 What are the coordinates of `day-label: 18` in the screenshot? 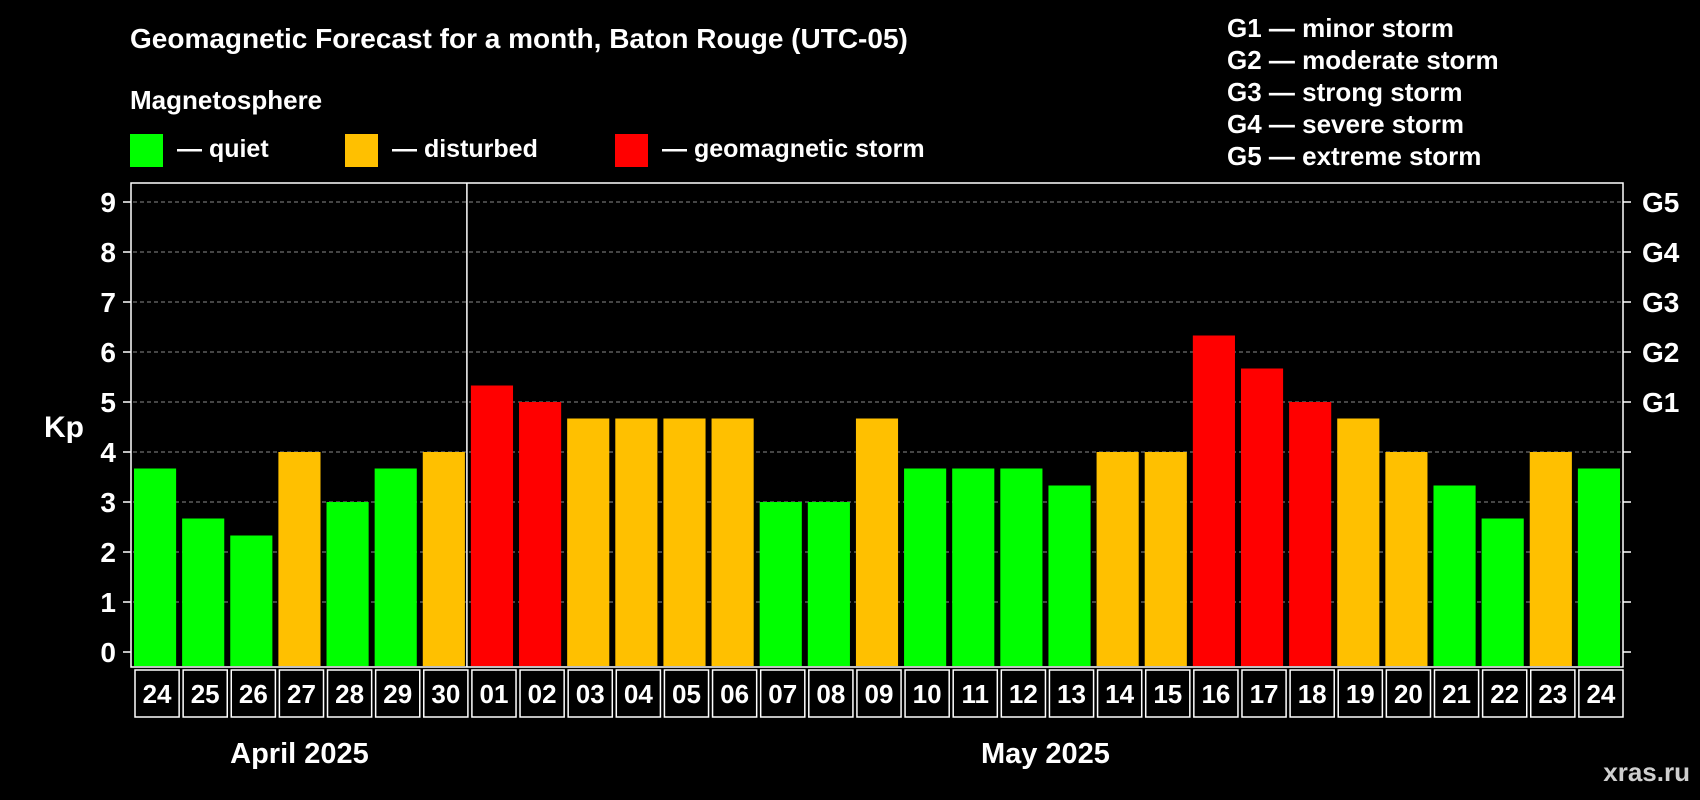 It's located at (1312, 694).